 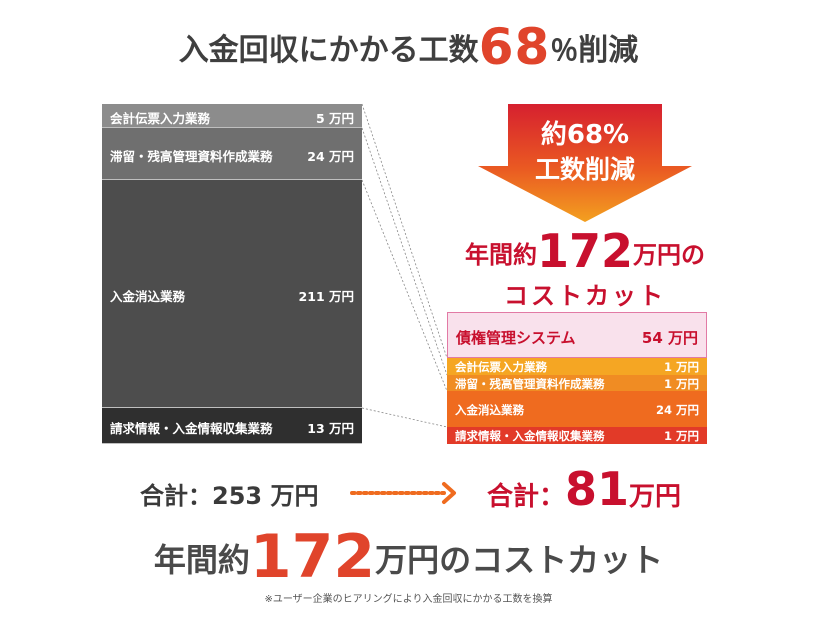 What do you see at coordinates (584, 169) in the screenshot?
I see `arrow-line2: 工数削減` at bounding box center [584, 169].